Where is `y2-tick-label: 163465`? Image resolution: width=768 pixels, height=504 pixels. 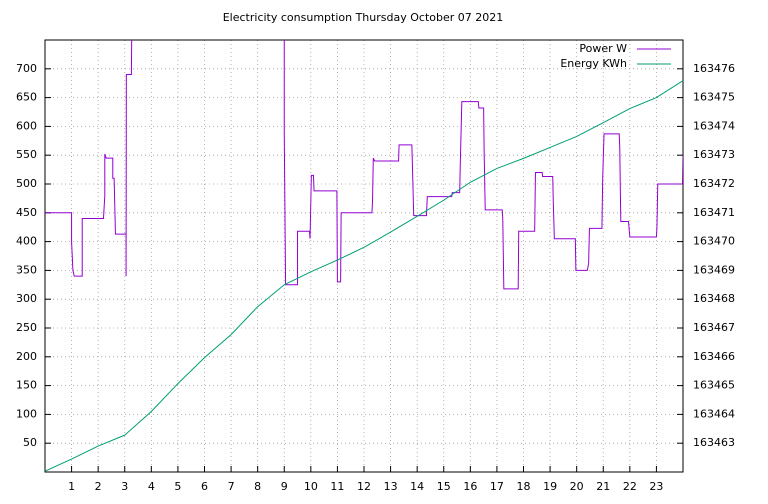
y2-tick-label: 163465 is located at coordinates (714, 385).